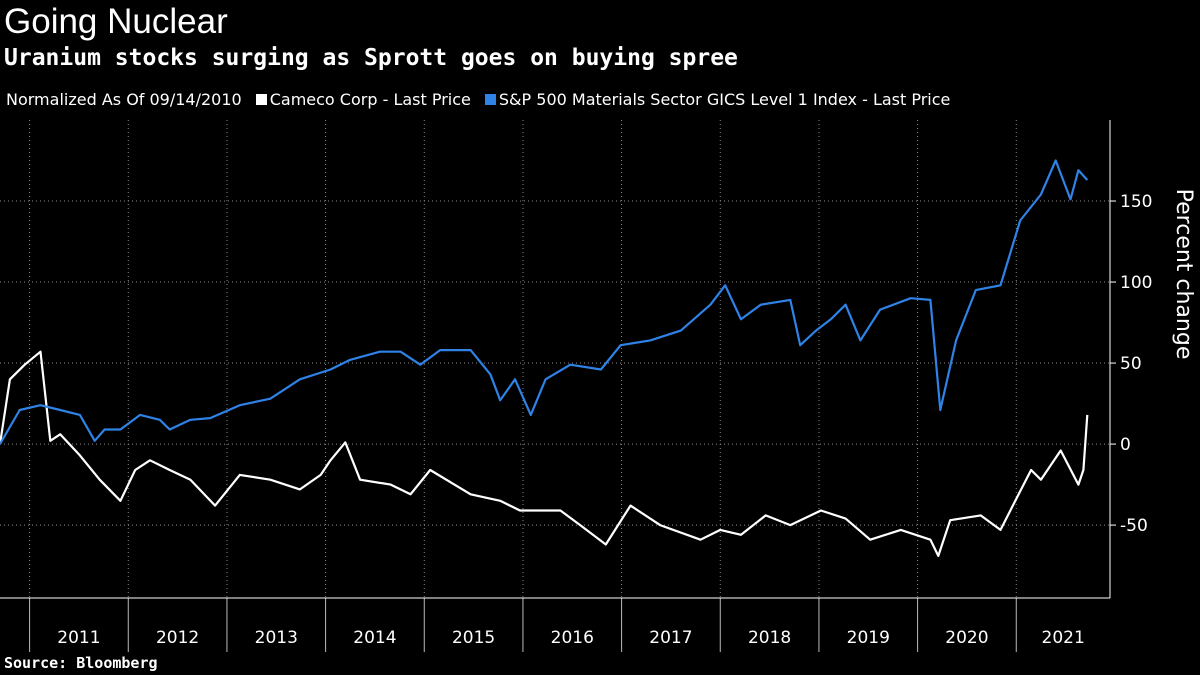 This screenshot has height=675, width=1200. What do you see at coordinates (1183, 274) in the screenshot?
I see `y-axis-label: Percent change` at bounding box center [1183, 274].